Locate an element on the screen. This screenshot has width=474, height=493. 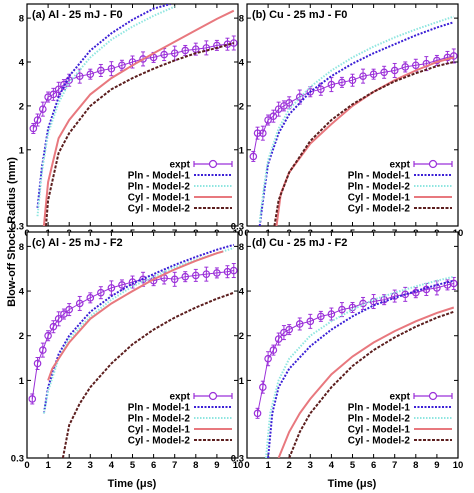
y-axis-label: Blow-off Shock Radius (mm) is located at coordinates (12, 232).